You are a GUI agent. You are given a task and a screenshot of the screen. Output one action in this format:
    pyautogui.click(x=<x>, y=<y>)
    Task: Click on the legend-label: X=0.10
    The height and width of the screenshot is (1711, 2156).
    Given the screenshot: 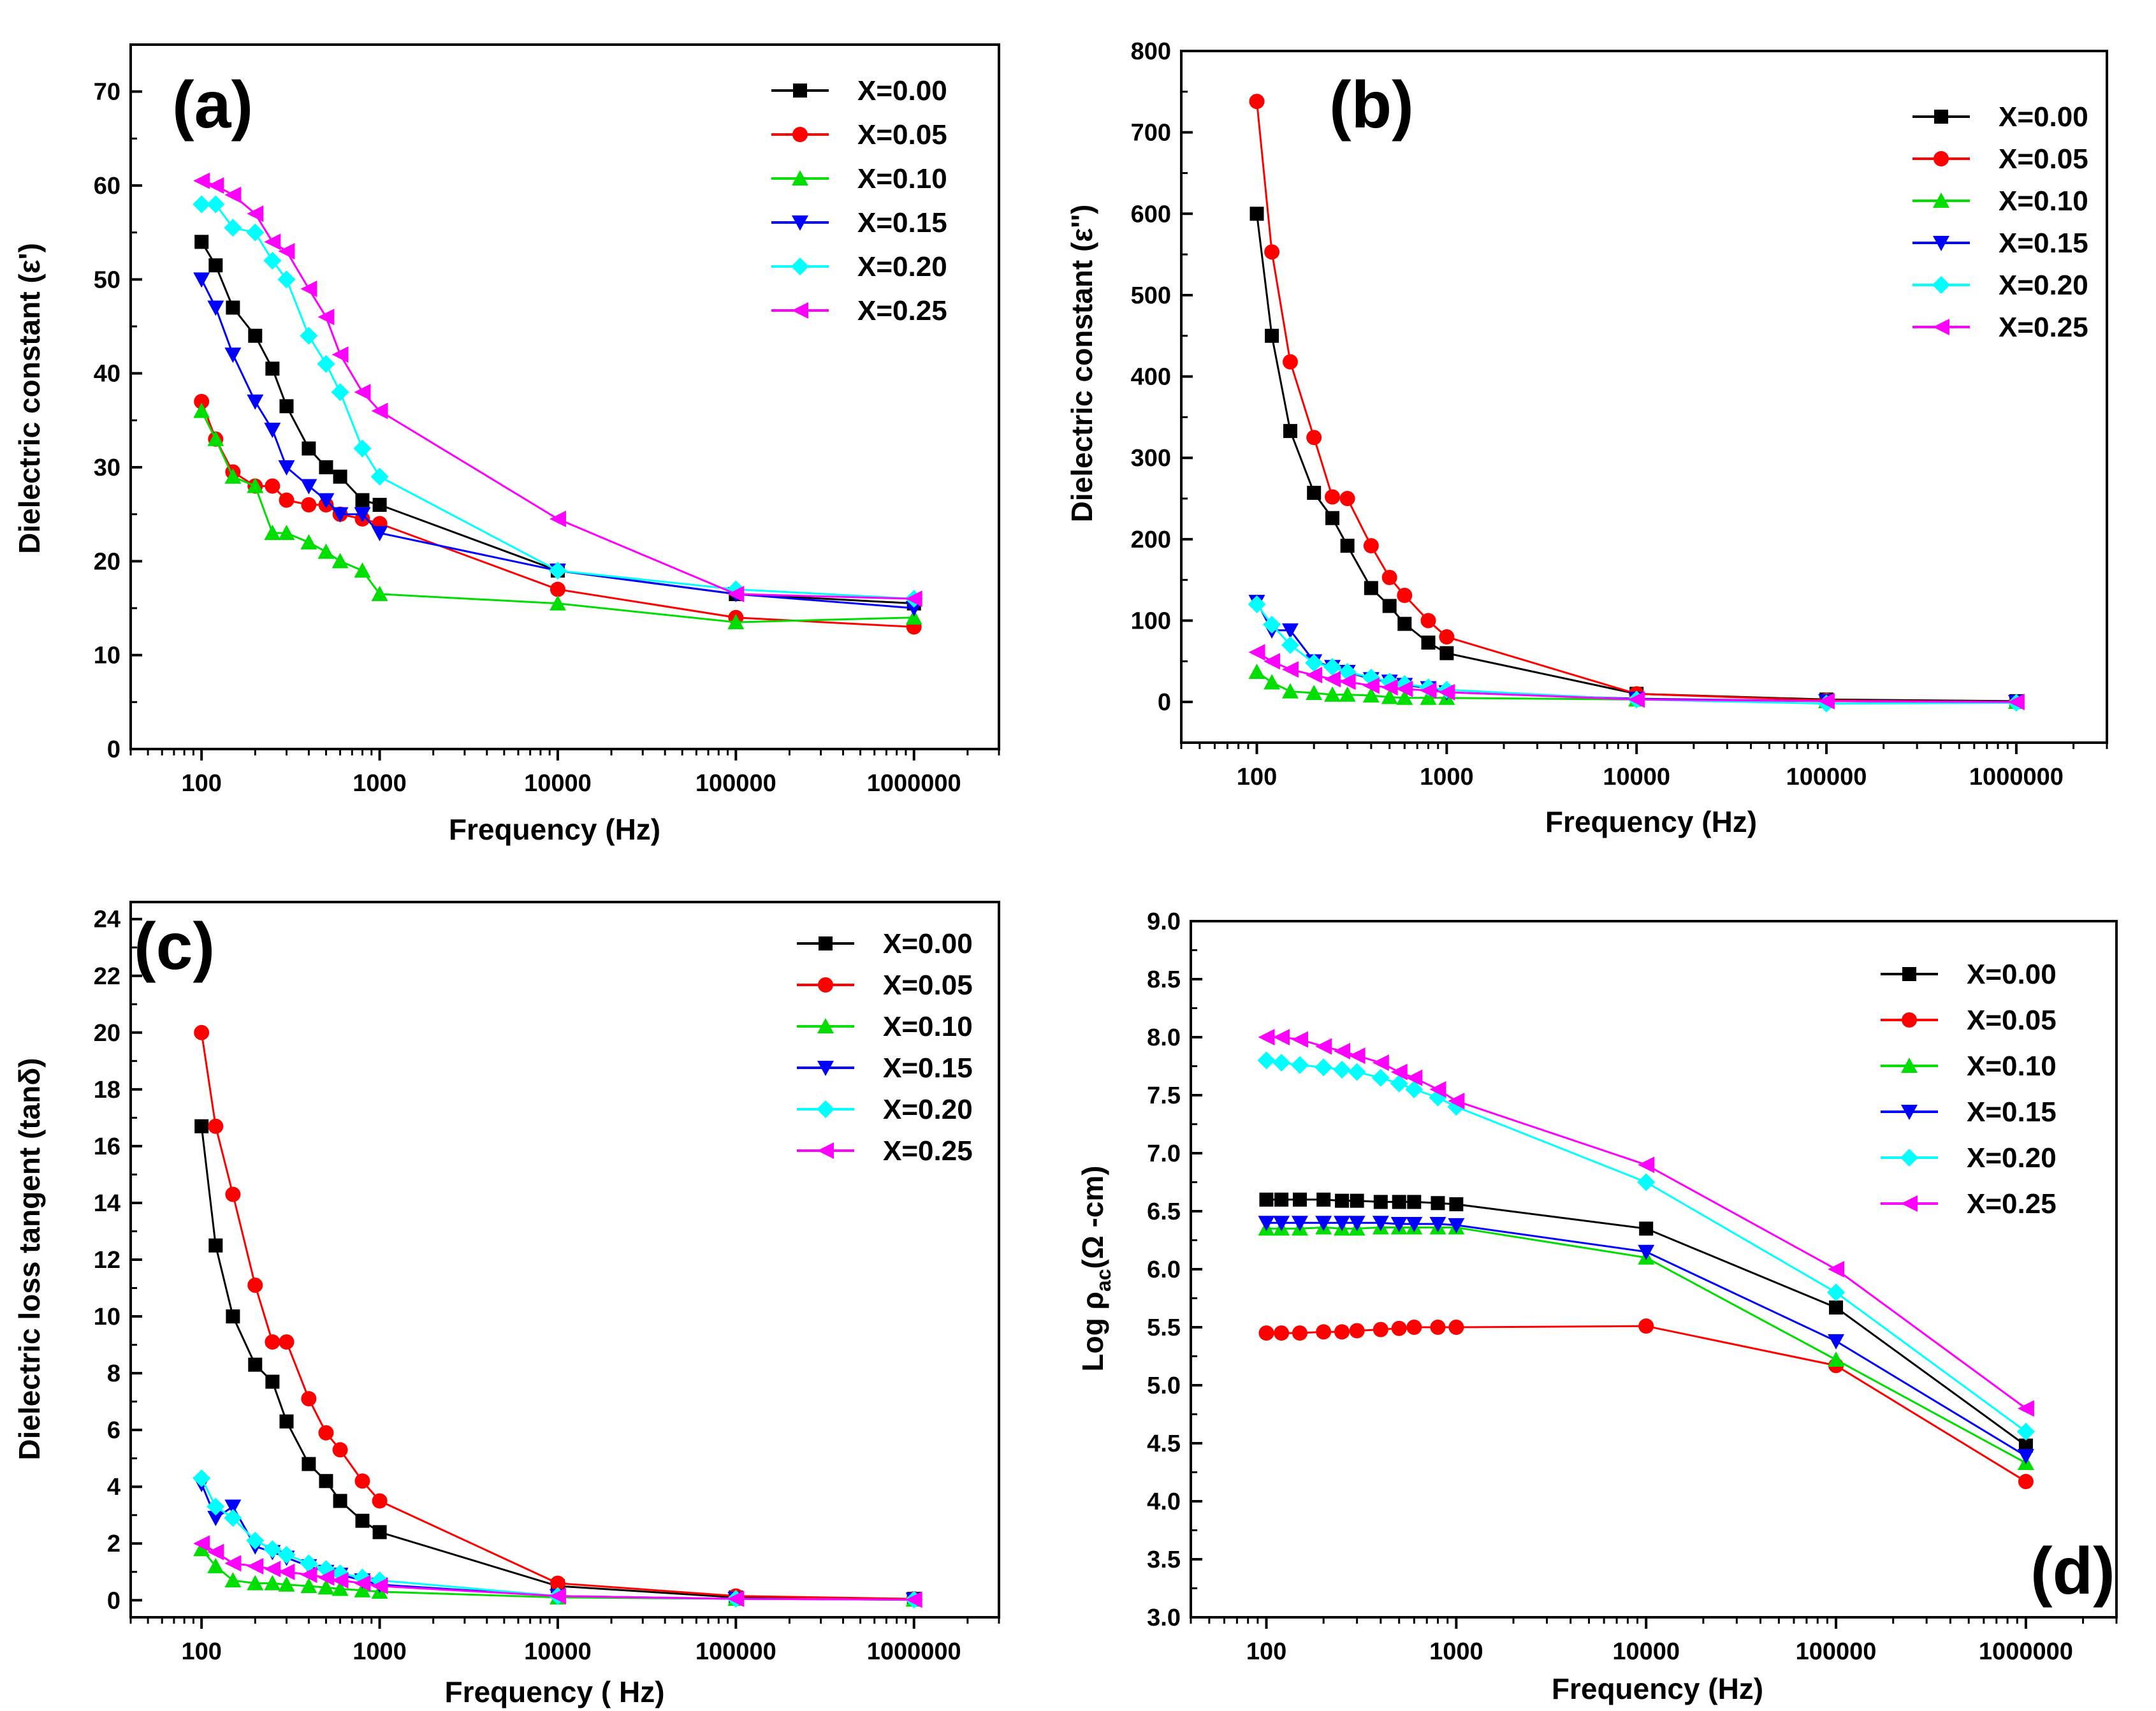 What is the action you would take?
    pyautogui.click(x=902, y=178)
    